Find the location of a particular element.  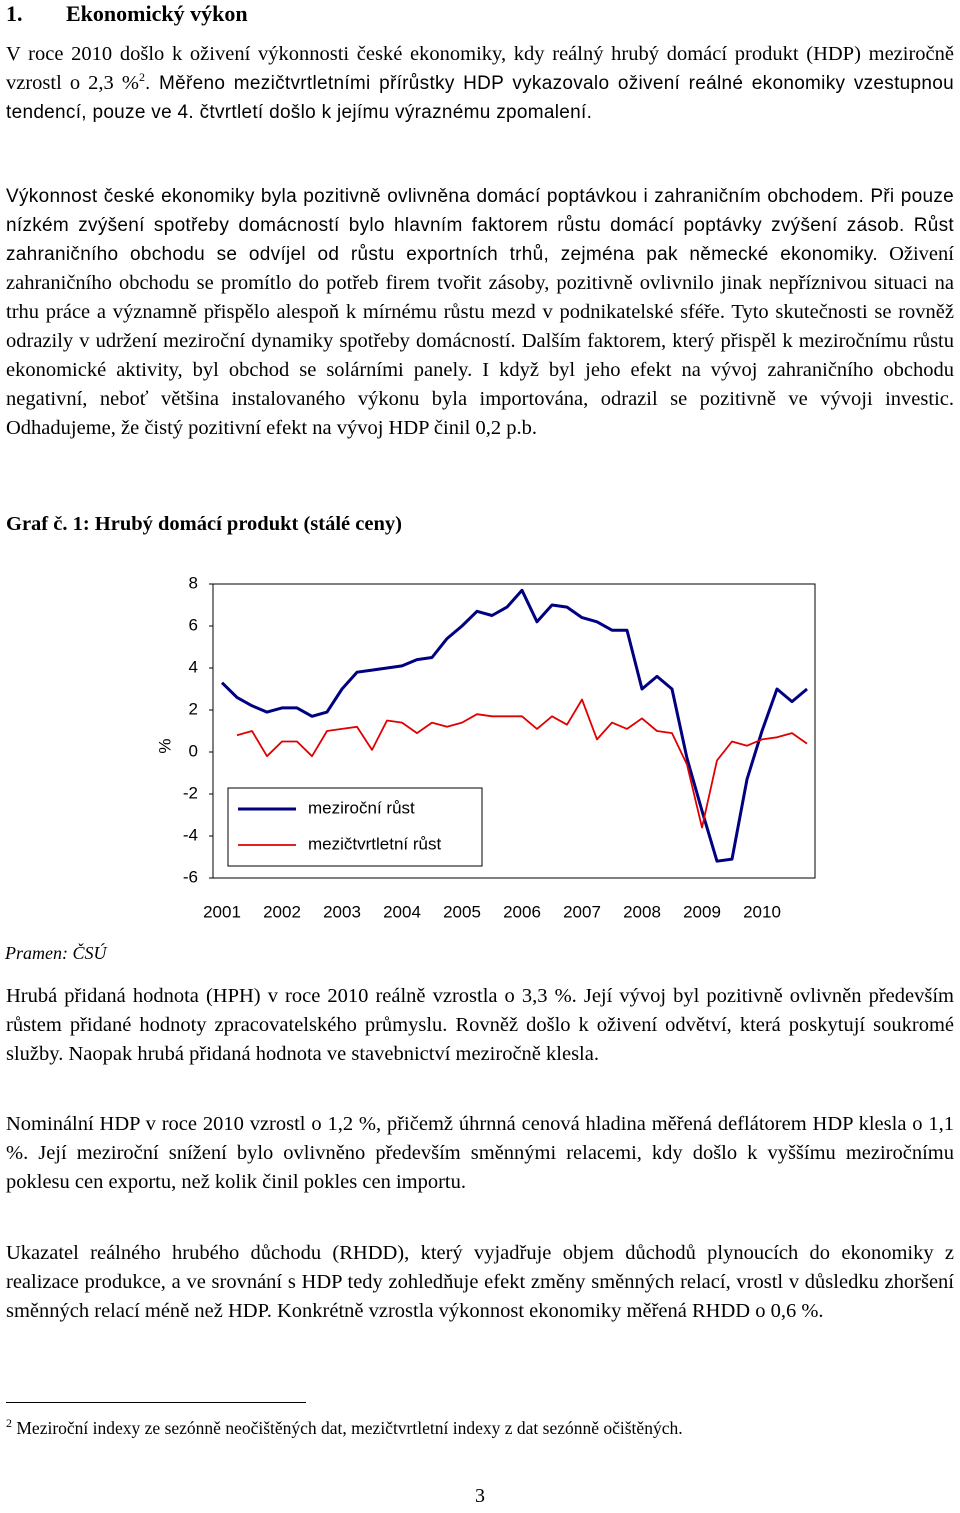

footnote-ref: 2 is located at coordinates (141, 77).